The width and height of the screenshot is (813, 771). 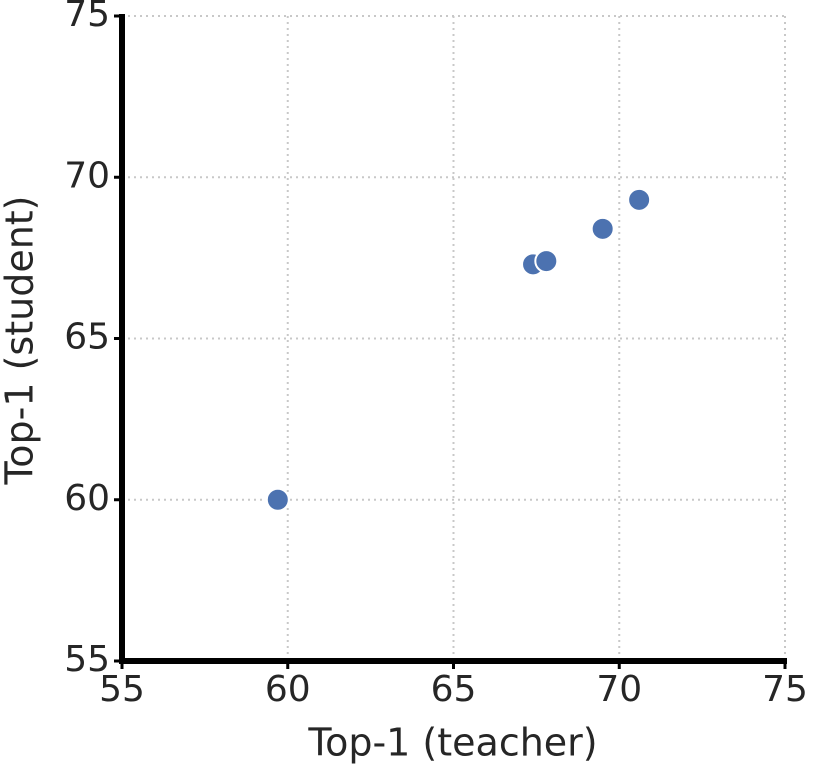 What do you see at coordinates (122, 689) in the screenshot?
I see `x-tick-label: 55` at bounding box center [122, 689].